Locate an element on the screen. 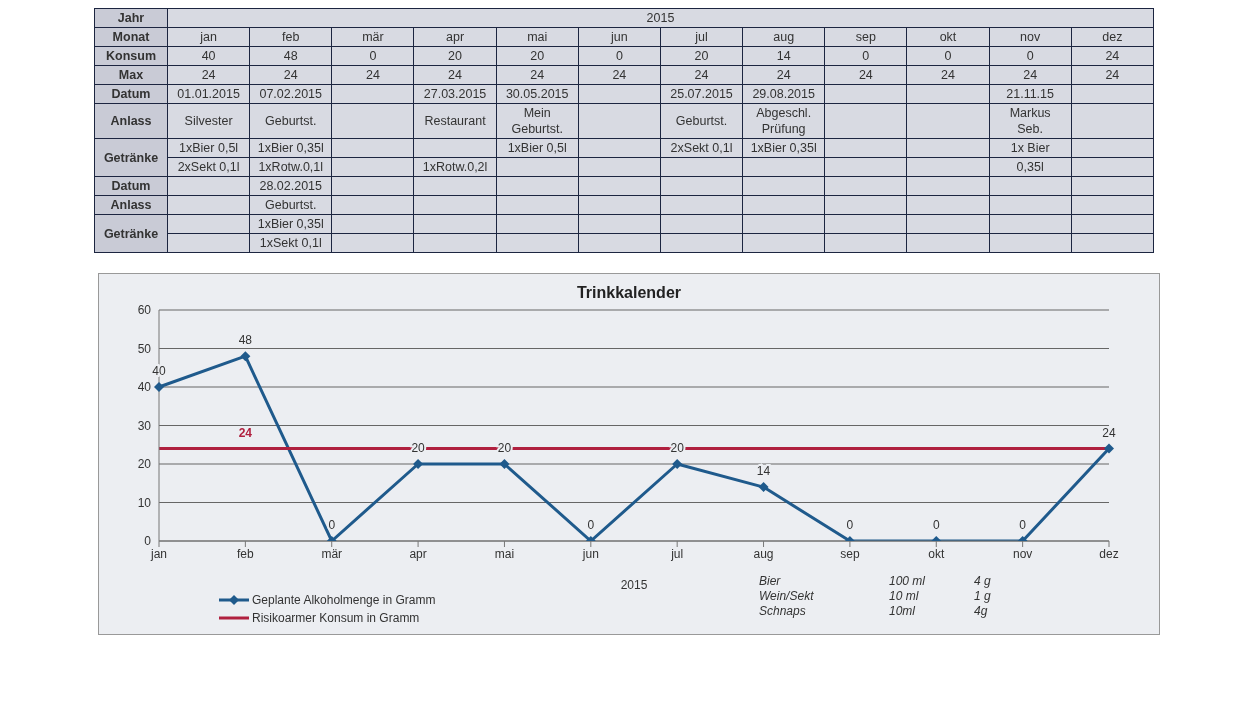 The height and width of the screenshot is (704, 1253). x-tick-label: apr is located at coordinates (418, 553).